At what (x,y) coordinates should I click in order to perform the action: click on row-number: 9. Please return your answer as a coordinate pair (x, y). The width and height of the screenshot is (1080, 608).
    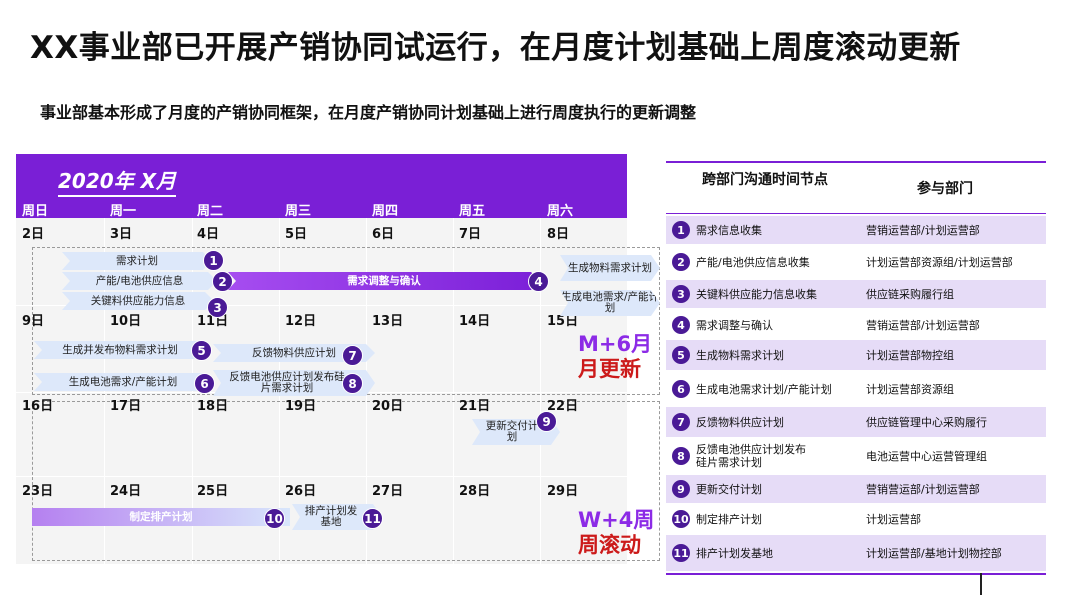
    Looking at the image, I should click on (681, 489).